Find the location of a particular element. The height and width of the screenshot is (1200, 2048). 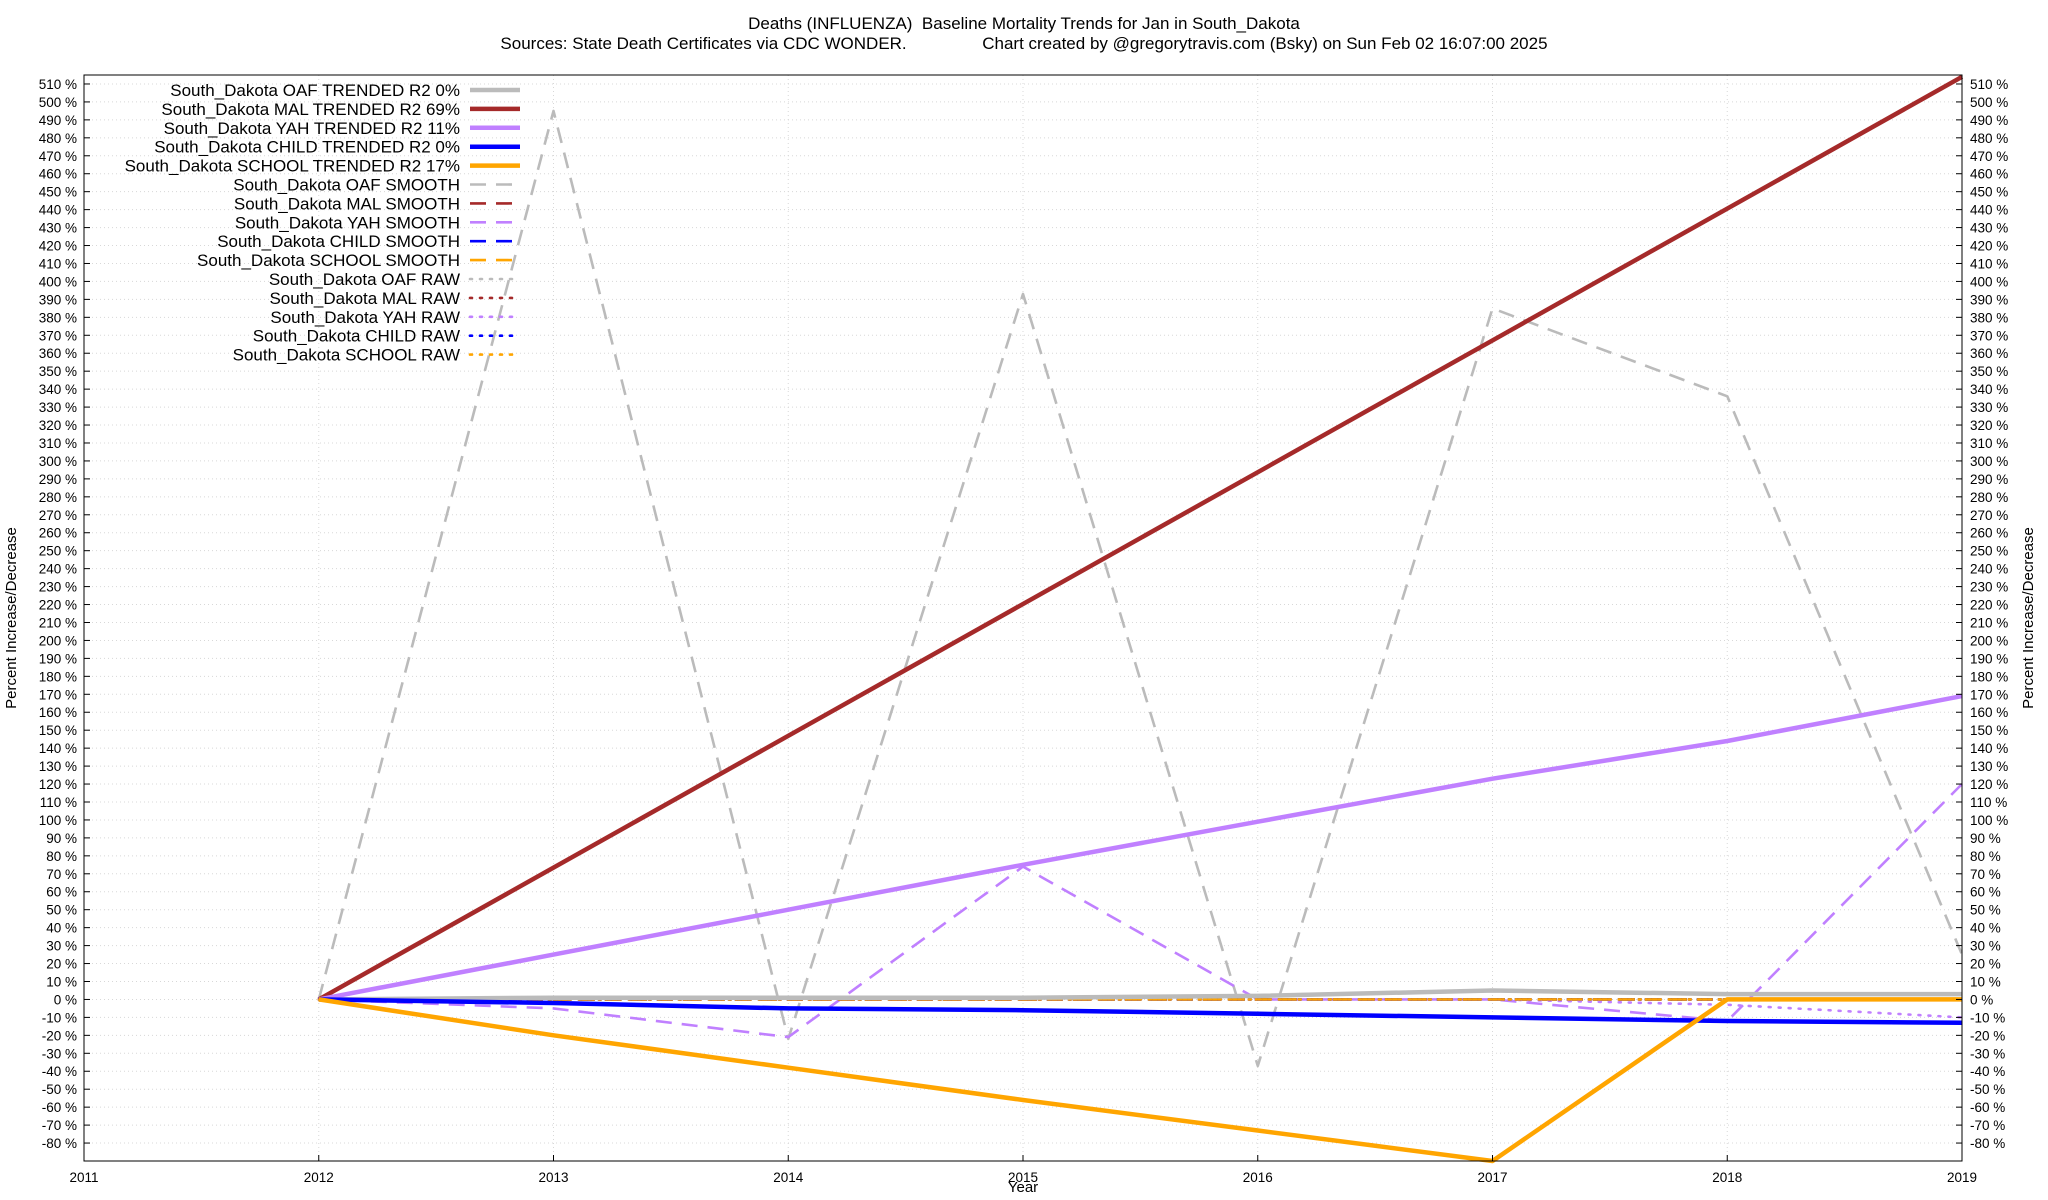

y-tick-label: 290 % is located at coordinates (58, 479).